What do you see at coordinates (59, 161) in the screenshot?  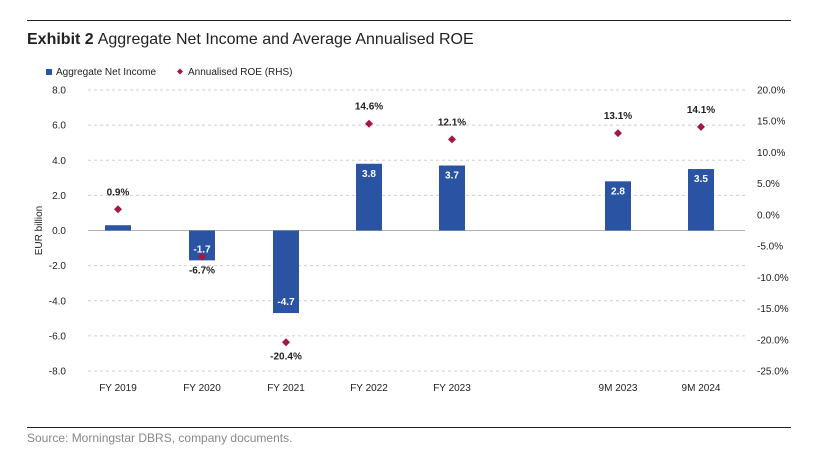 I see `y-tick-label: 4.0` at bounding box center [59, 161].